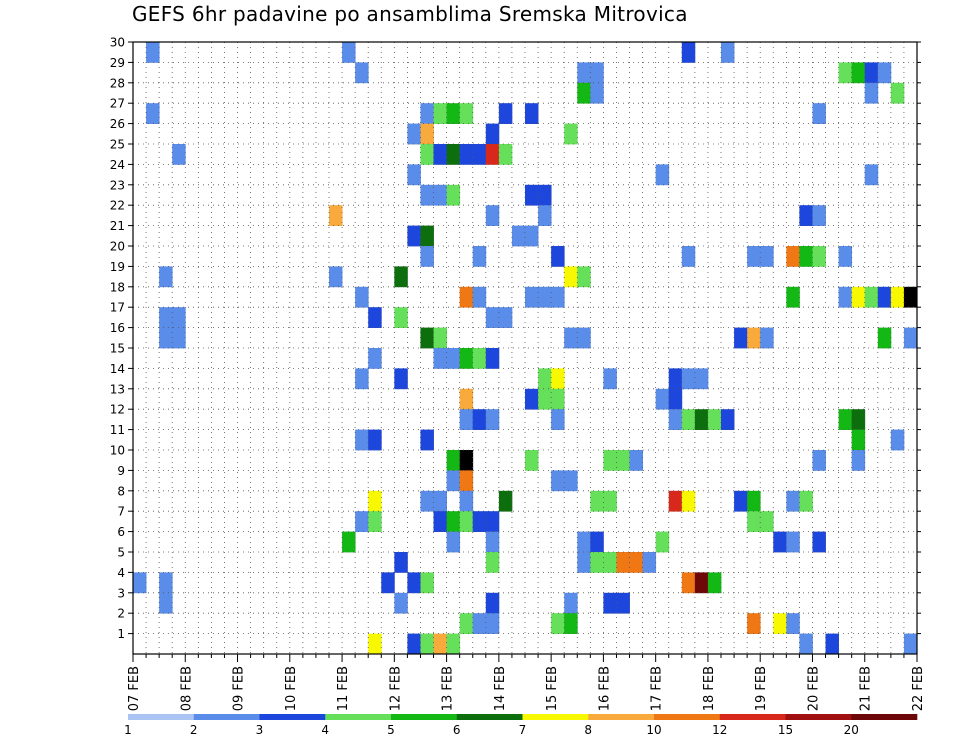 This screenshot has width=960, height=742. I want to click on x-tick-label: 19 FEB, so click(761, 688).